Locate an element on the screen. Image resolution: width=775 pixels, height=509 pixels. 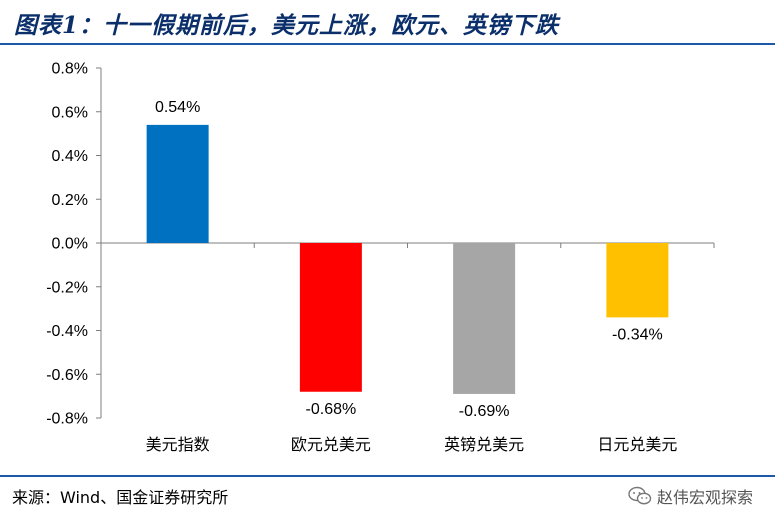
watermark-text: 赵伟宏观探索 is located at coordinates (704, 497).